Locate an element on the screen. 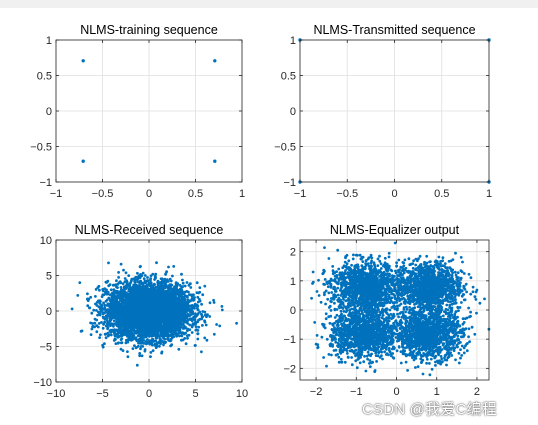  x-tick-label: 0 is located at coordinates (394, 194).